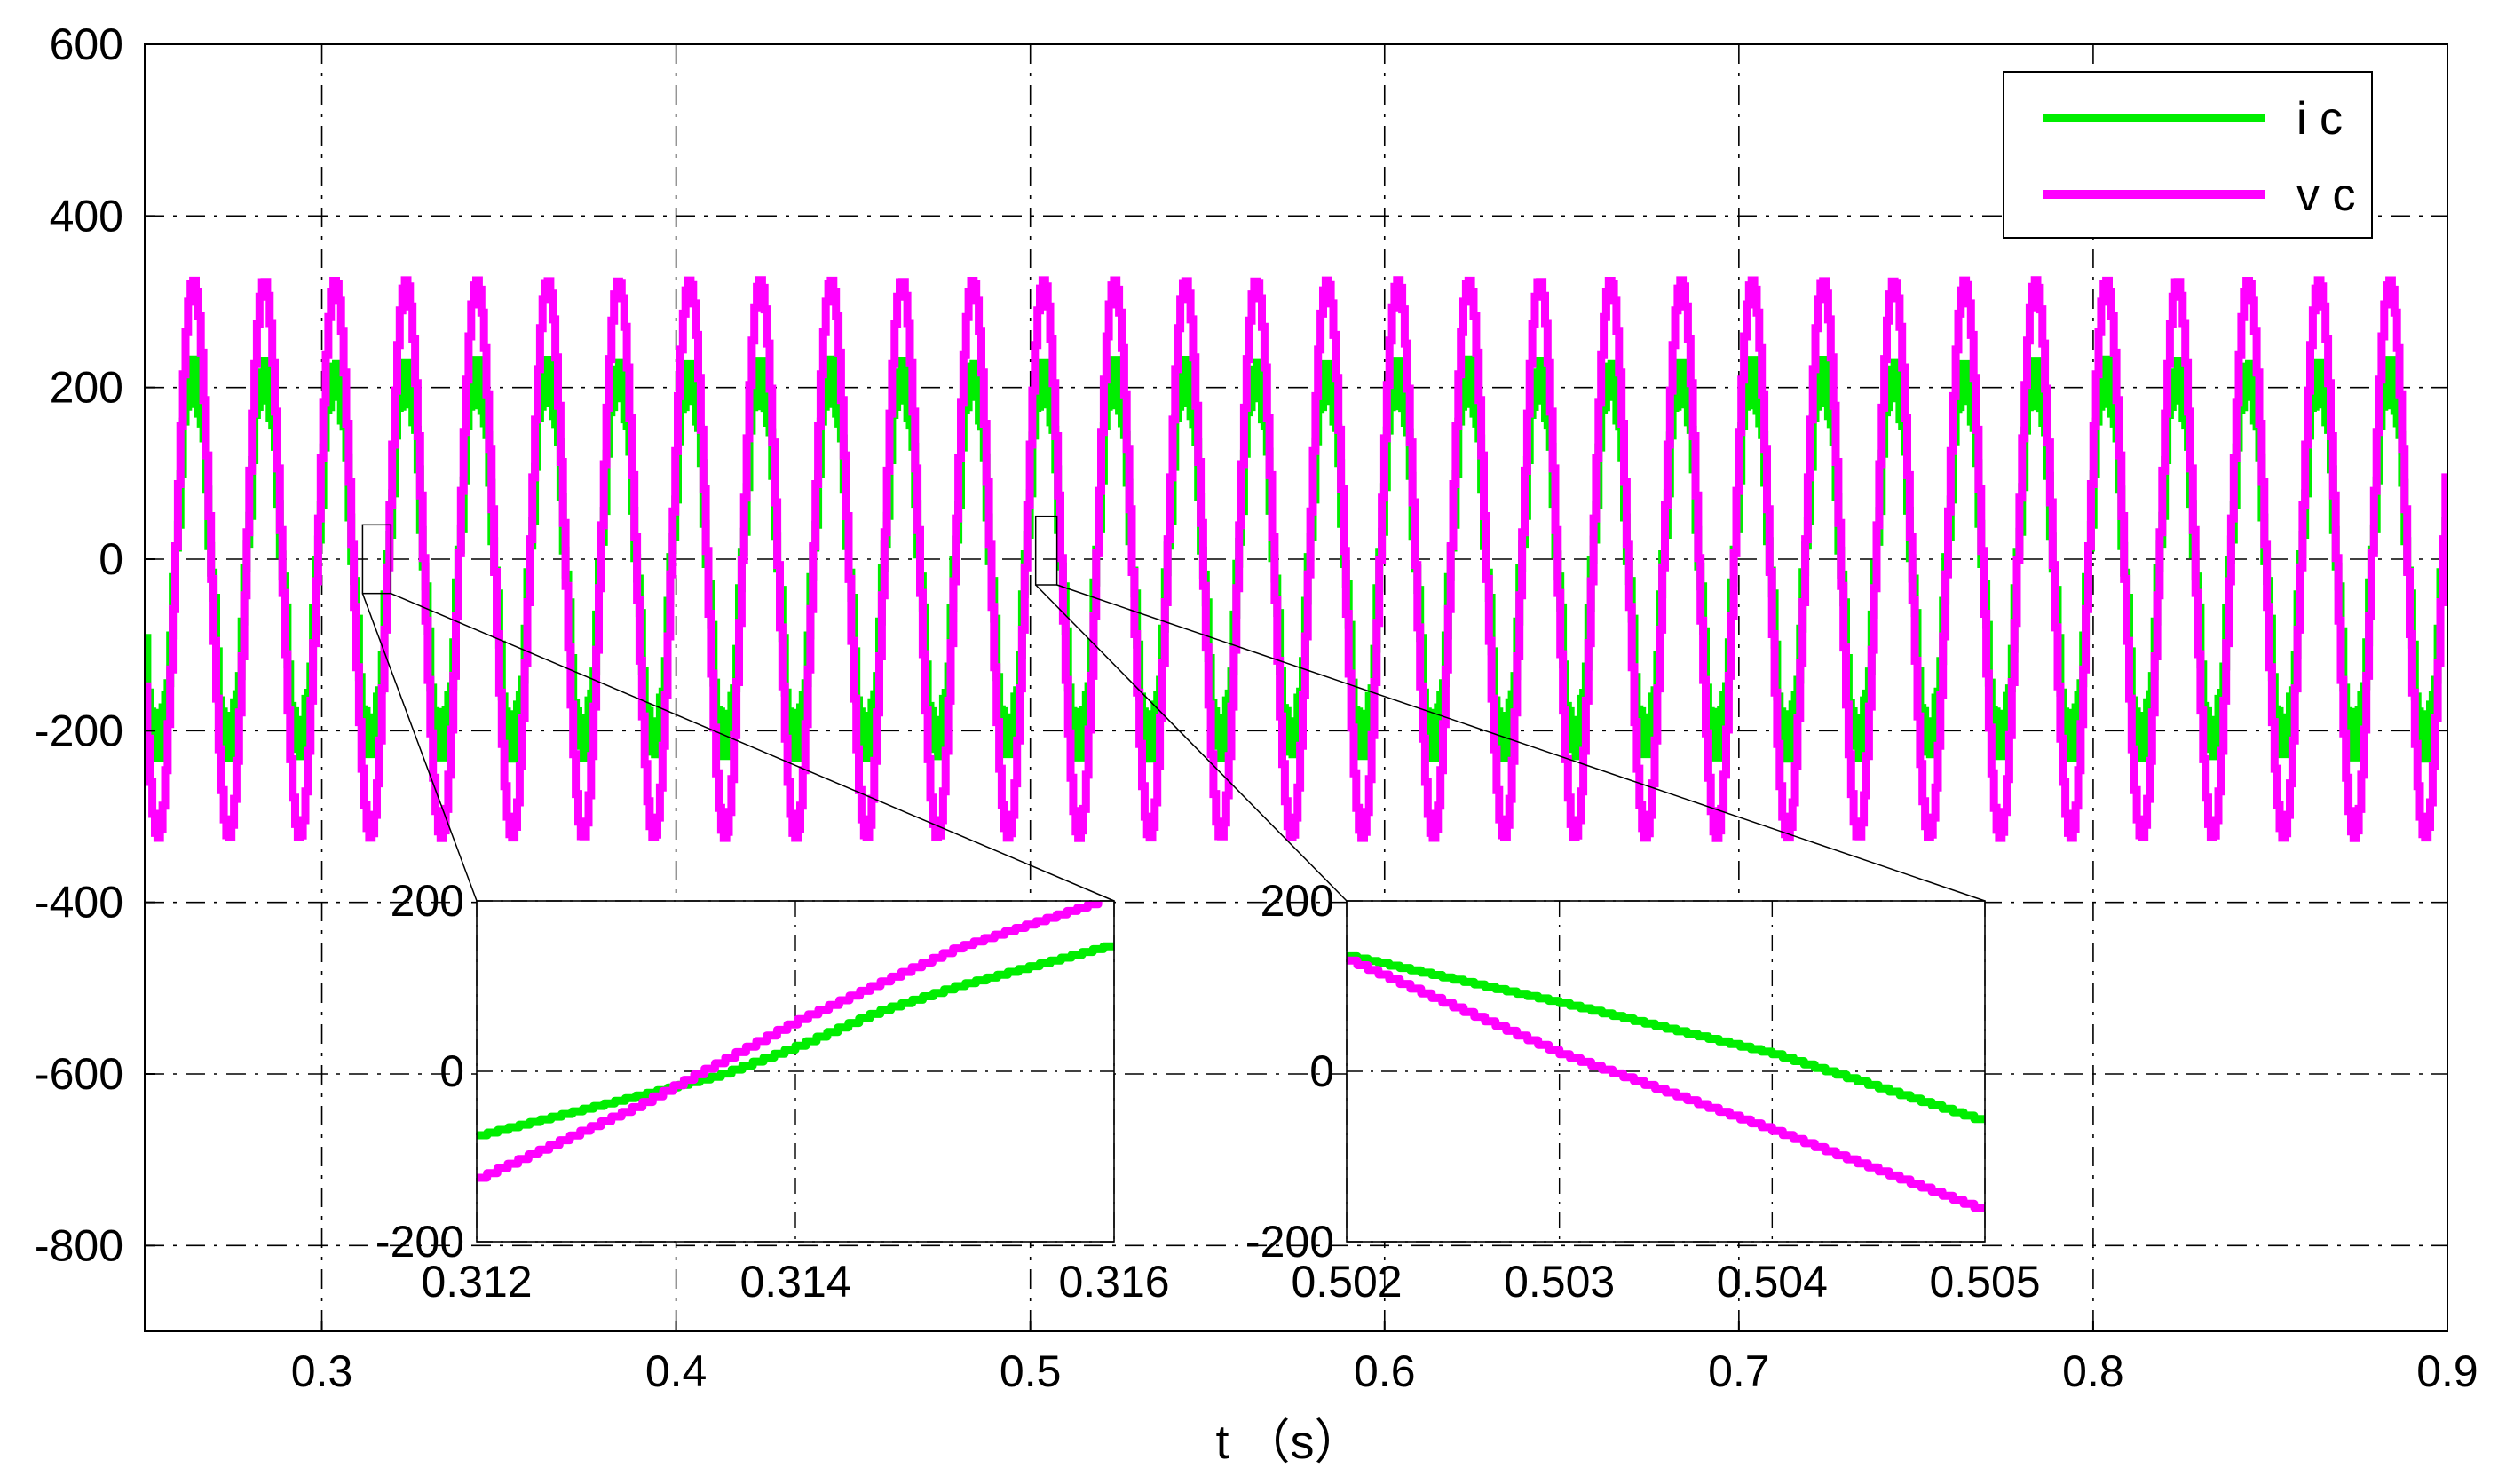 The height and width of the screenshot is (1484, 2498). Describe the element at coordinates (87, 216) in the screenshot. I see `y-tick-label: 400` at that location.